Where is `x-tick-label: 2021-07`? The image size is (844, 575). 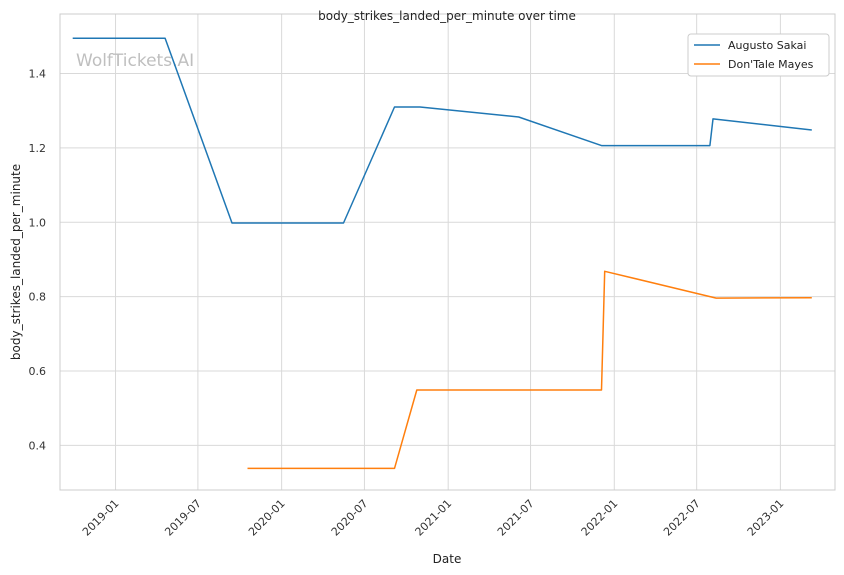 x-tick-label: 2021-07 is located at coordinates (516, 518).